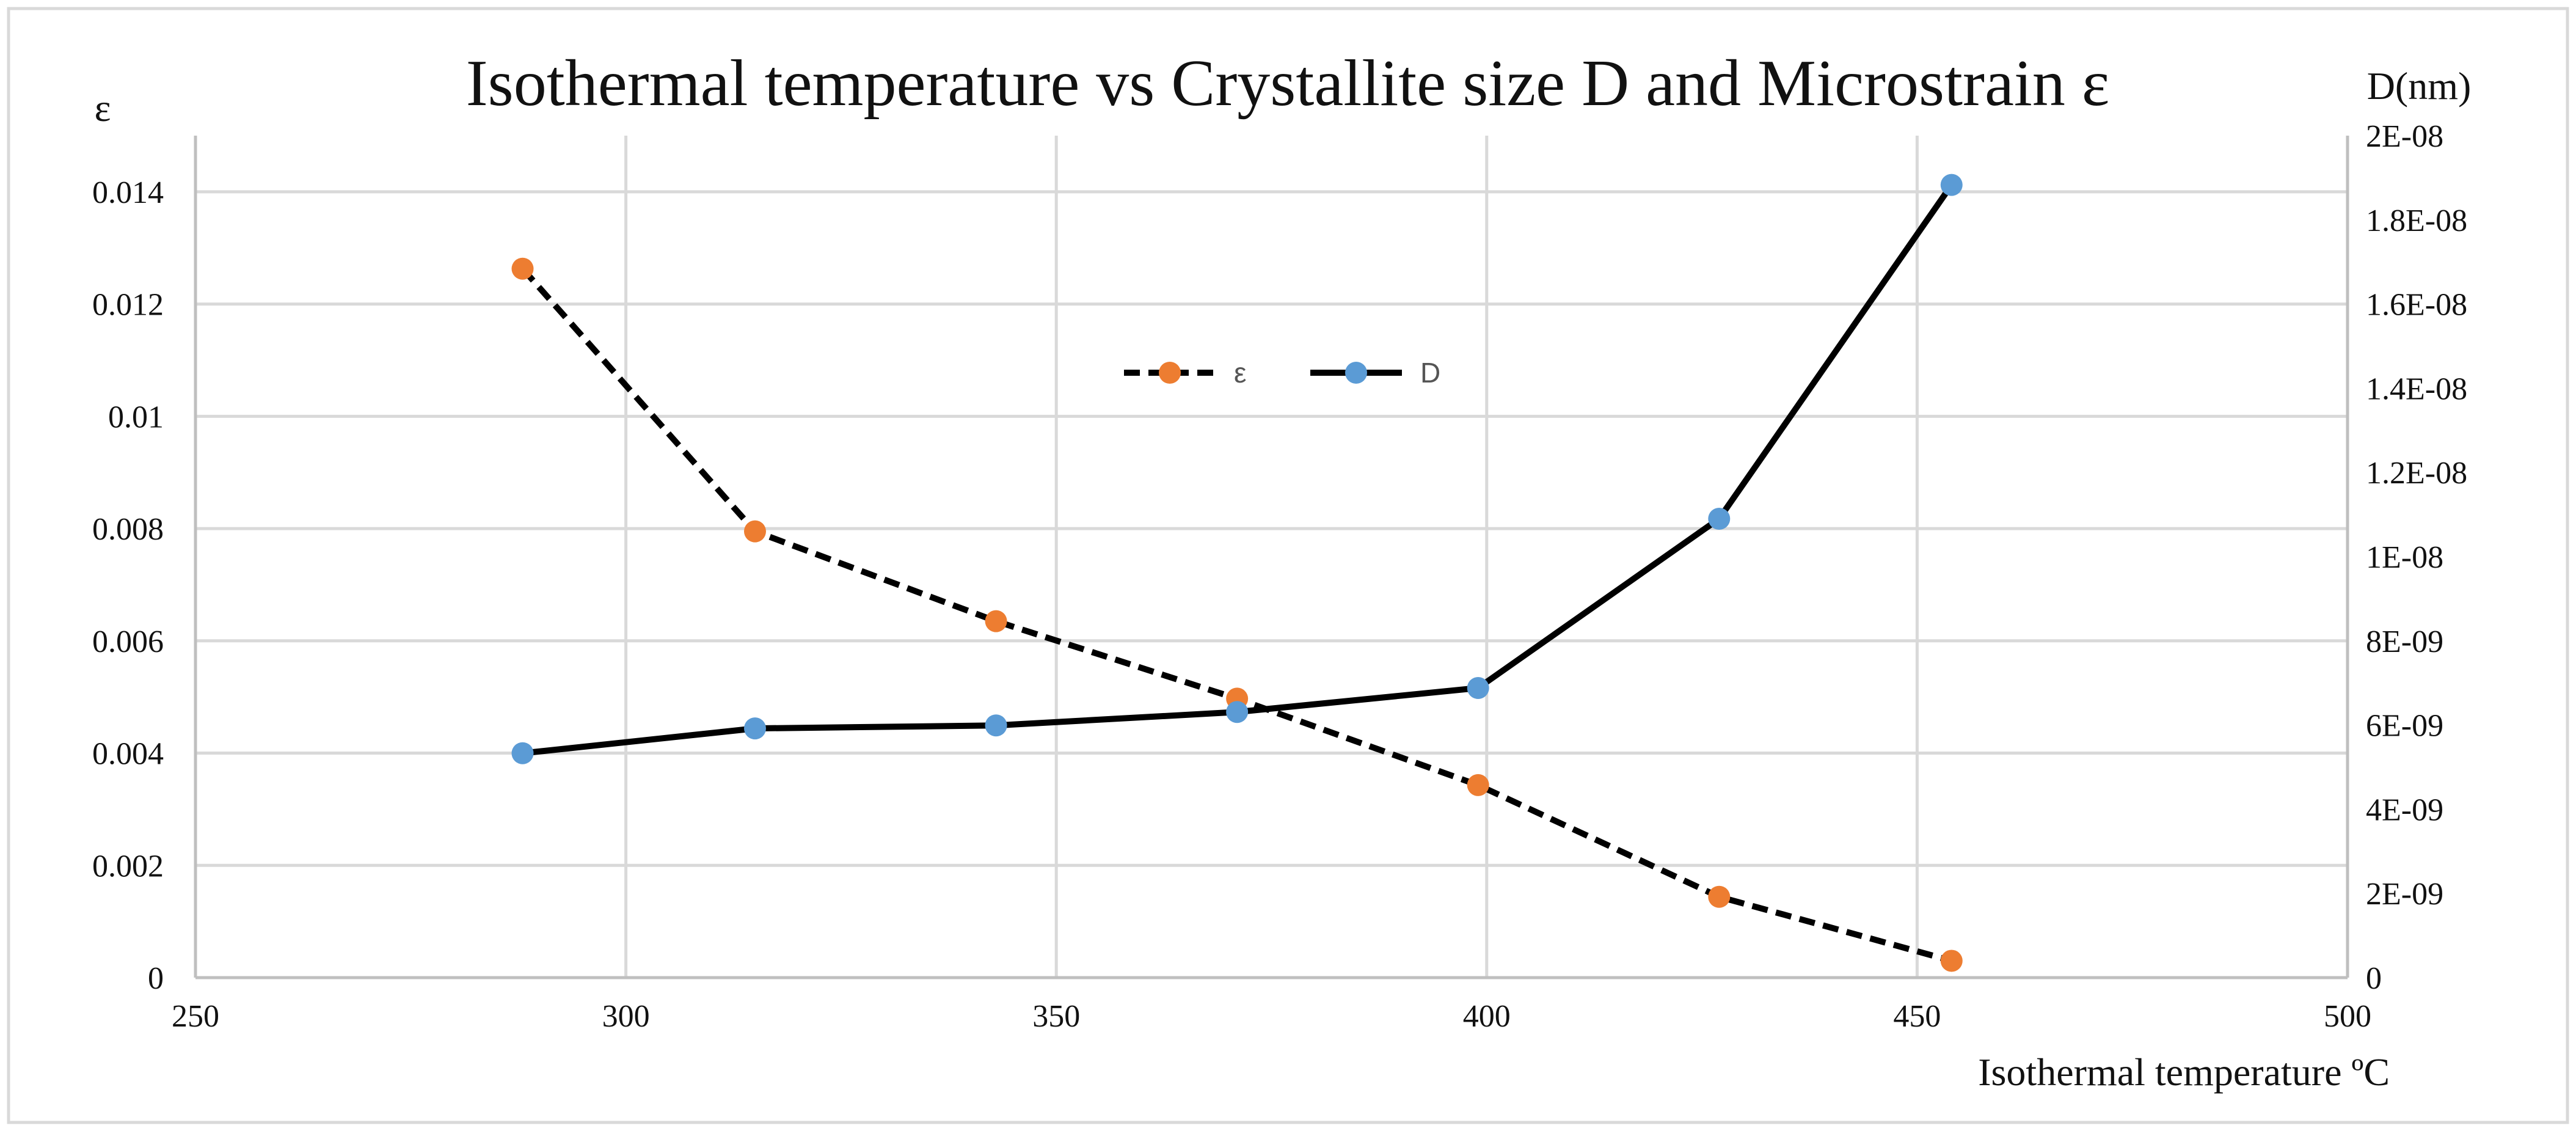 Image resolution: width=2576 pixels, height=1131 pixels. What do you see at coordinates (136, 417) in the screenshot?
I see `y-left-tick-label: 0.01` at bounding box center [136, 417].